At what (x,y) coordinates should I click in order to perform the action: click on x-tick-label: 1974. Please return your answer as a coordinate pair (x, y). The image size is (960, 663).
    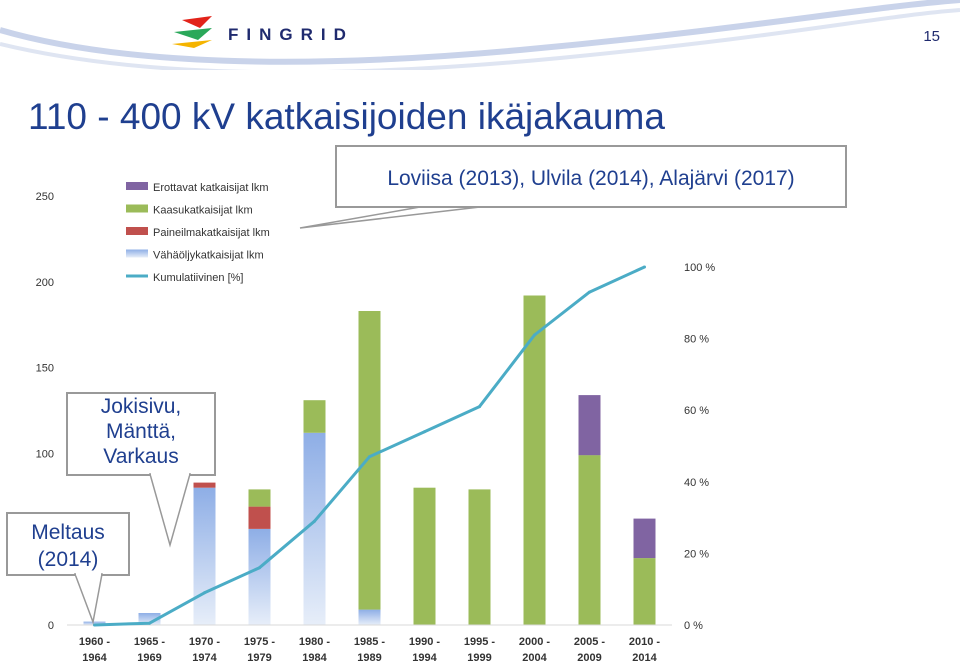
    Looking at the image, I should click on (204, 657).